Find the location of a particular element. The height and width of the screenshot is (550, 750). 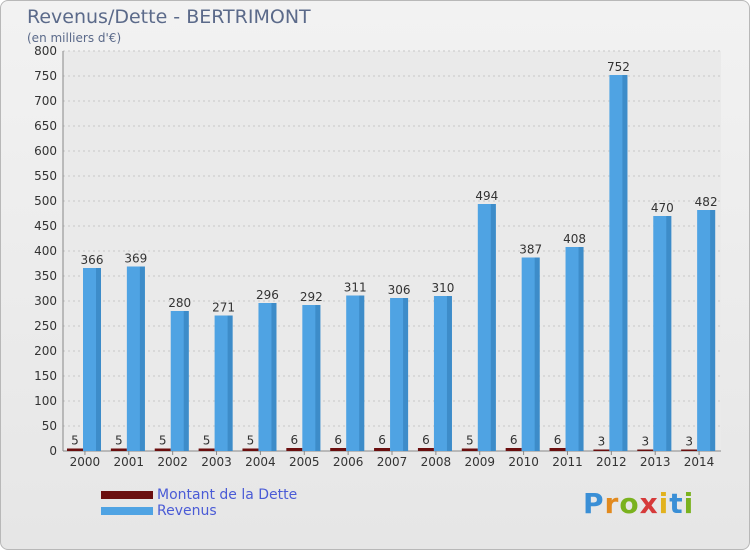

data-label-debt-2004: 5 is located at coordinates (251, 441).